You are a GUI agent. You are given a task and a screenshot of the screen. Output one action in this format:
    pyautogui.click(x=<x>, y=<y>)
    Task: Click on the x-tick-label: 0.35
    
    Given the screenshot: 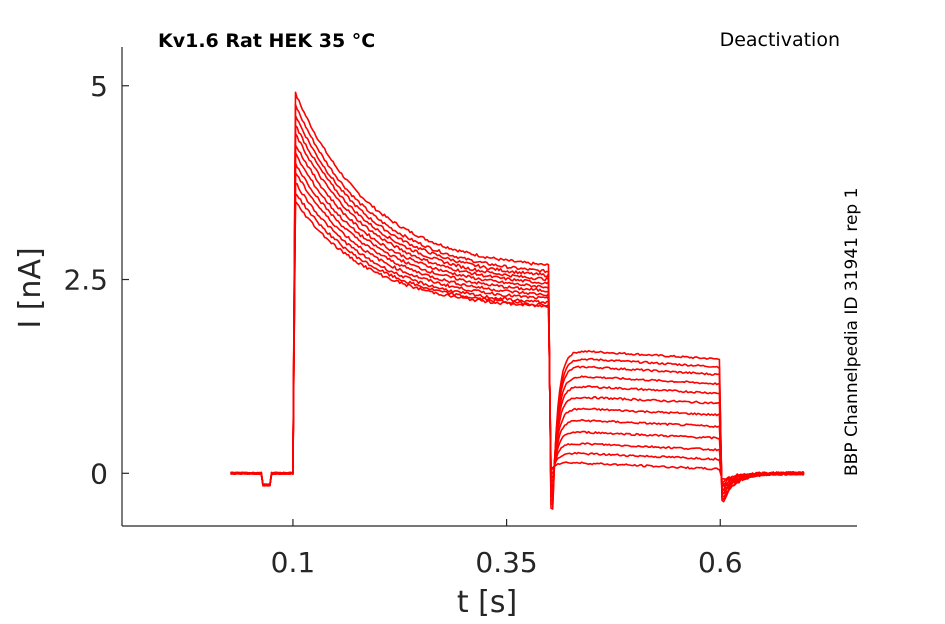 What is the action you would take?
    pyautogui.click(x=506, y=562)
    